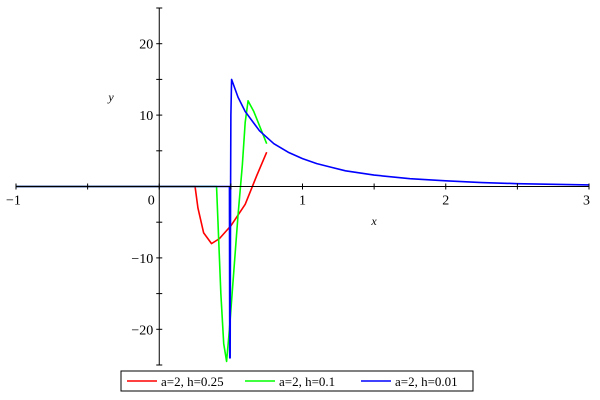 The height and width of the screenshot is (400, 600). I want to click on x-axis-label: x, so click(373, 221).